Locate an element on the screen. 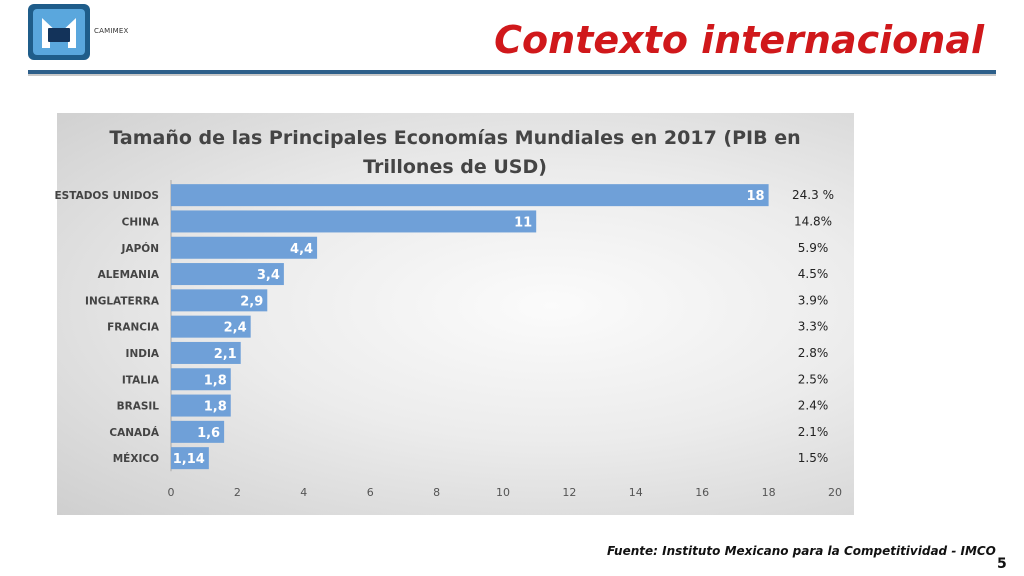  header-rule is located at coordinates (512, 72).